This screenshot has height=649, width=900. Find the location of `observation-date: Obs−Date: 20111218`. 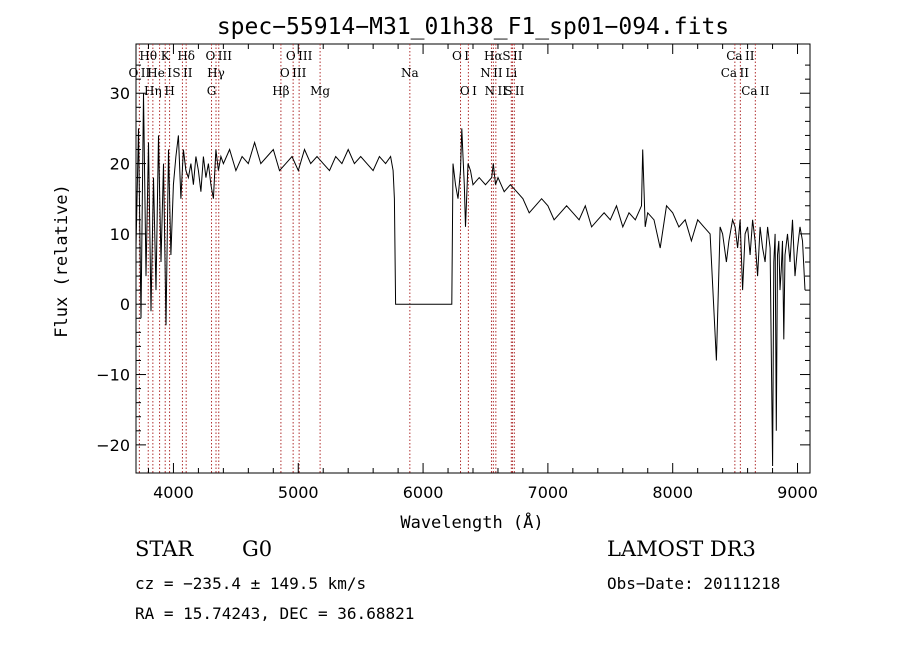

observation-date: Obs−Date: 20111218 is located at coordinates (694, 583).